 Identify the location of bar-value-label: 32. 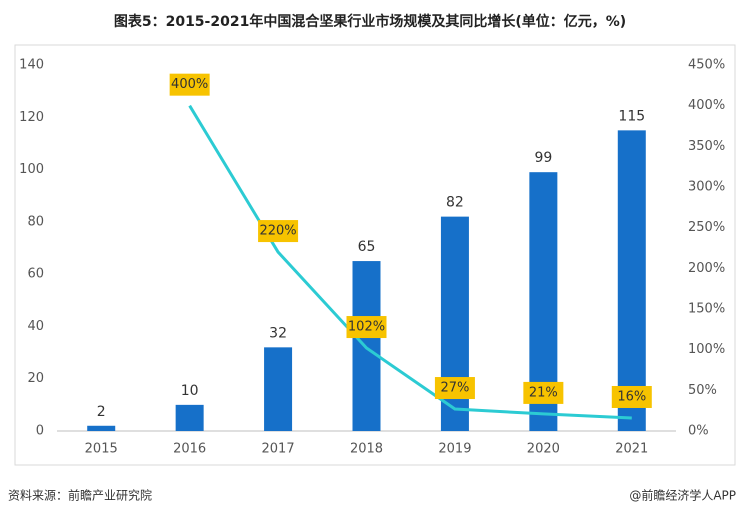
(278, 333).